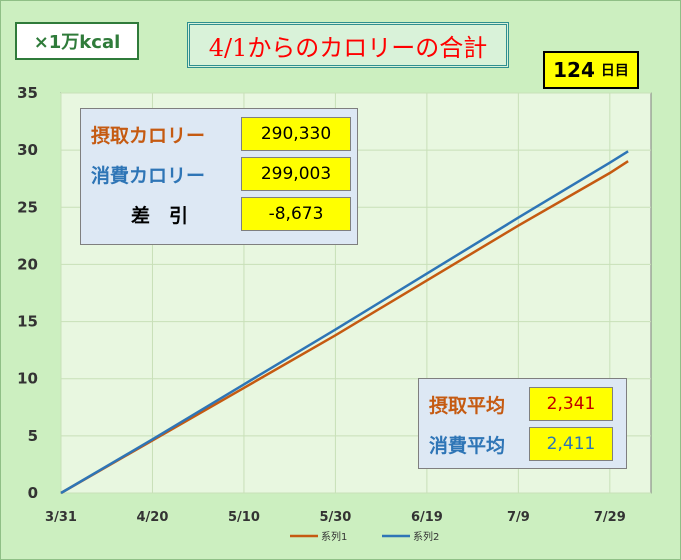 This screenshot has width=681, height=560. Describe the element at coordinates (27, 150) in the screenshot. I see `y-tick-label: 30` at that location.